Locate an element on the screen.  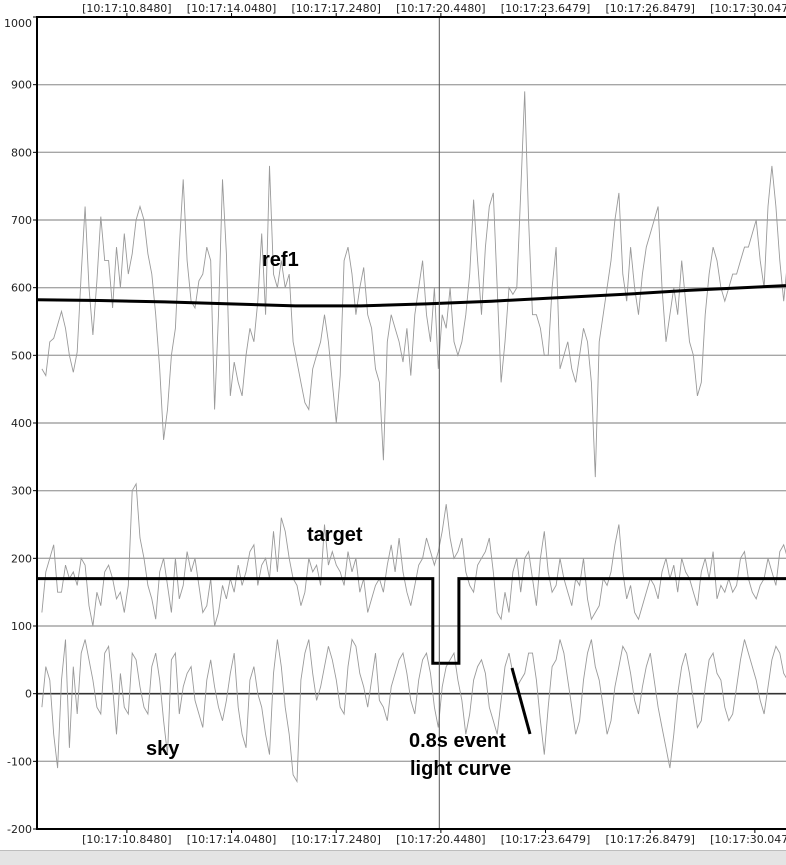
annotation-label: light curve is located at coordinates (460, 769).